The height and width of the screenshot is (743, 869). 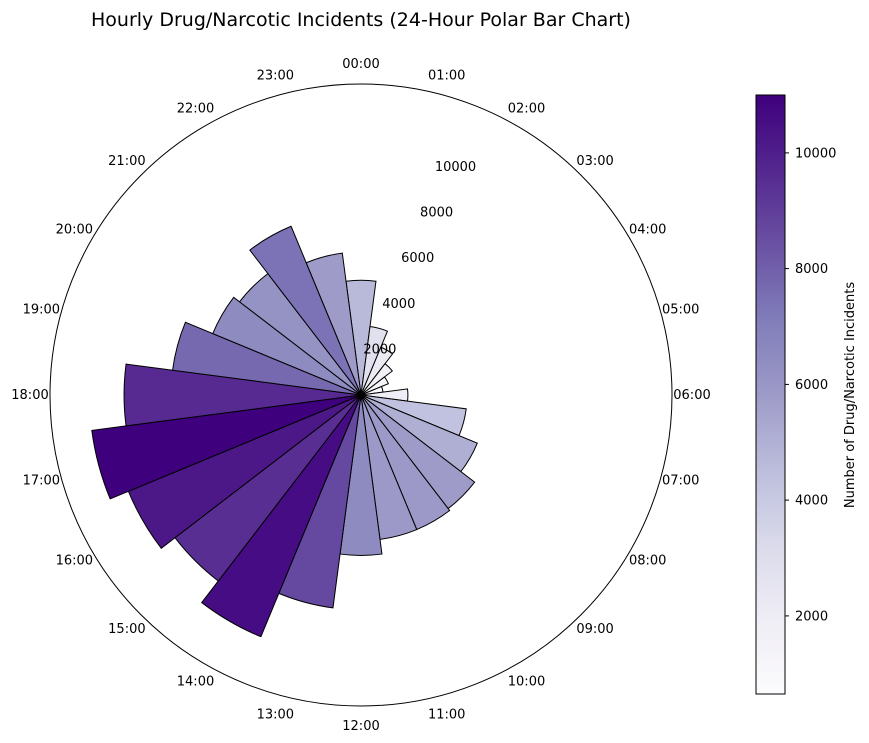 I want to click on colorbar-tick-label-2000: 2000, so click(x=811, y=616).